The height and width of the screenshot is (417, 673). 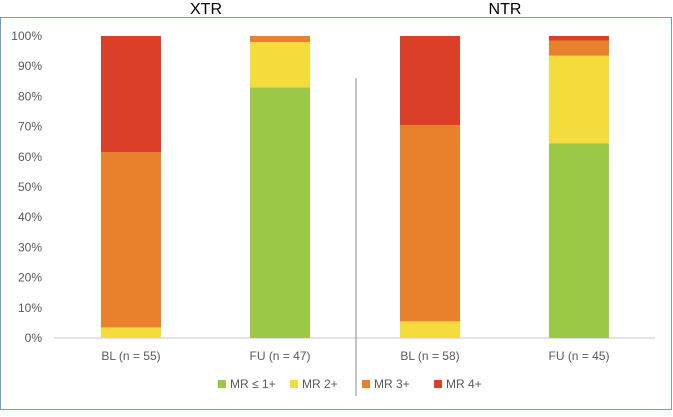 I want to click on x-tick-label: BL (n = 55), so click(x=130, y=356).